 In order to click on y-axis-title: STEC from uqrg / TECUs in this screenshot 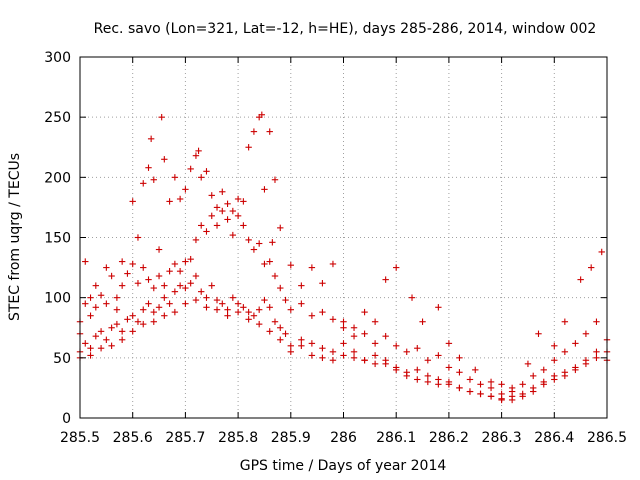, I will do `click(15, 237)`.